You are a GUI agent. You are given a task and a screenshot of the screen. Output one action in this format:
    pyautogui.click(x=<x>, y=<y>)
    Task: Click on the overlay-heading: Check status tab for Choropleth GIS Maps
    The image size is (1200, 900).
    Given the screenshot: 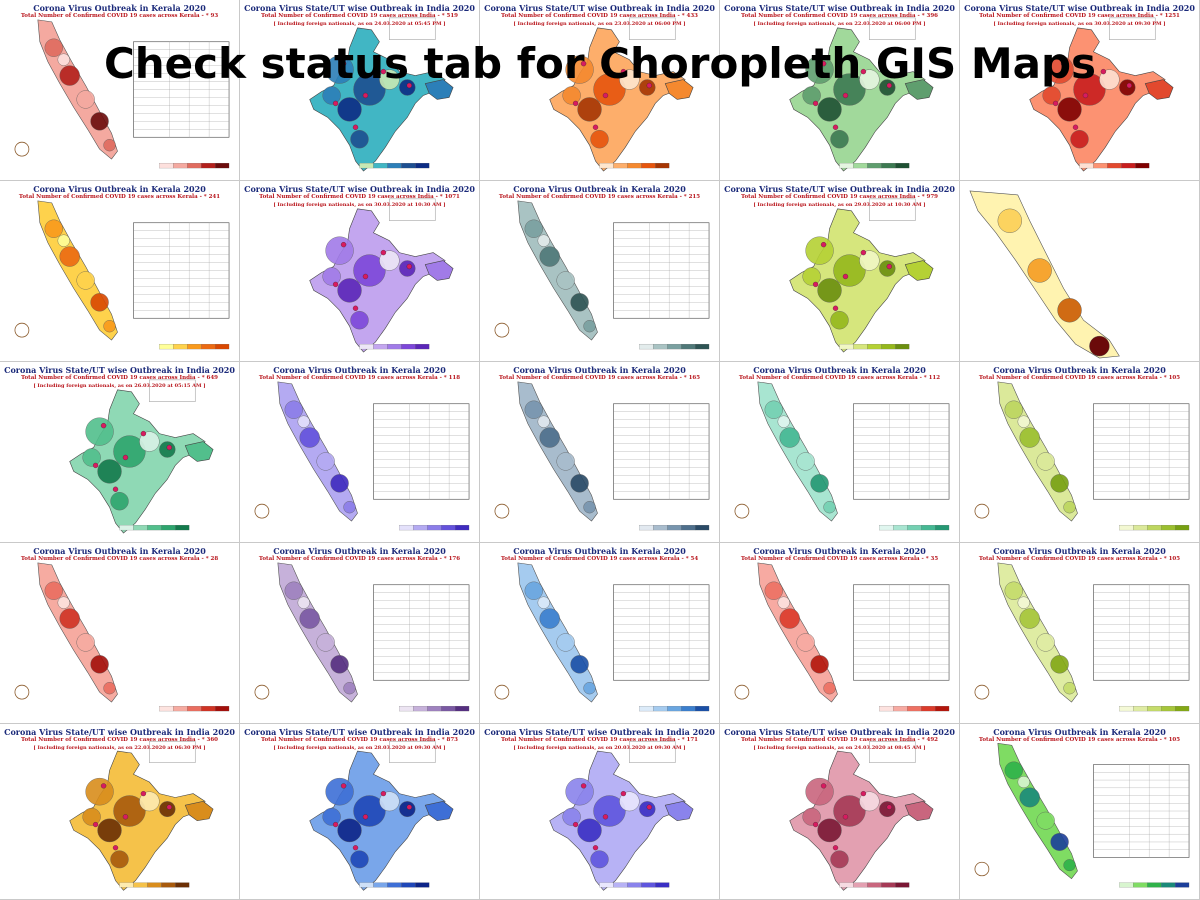 What is the action you would take?
    pyautogui.click(x=600, y=63)
    